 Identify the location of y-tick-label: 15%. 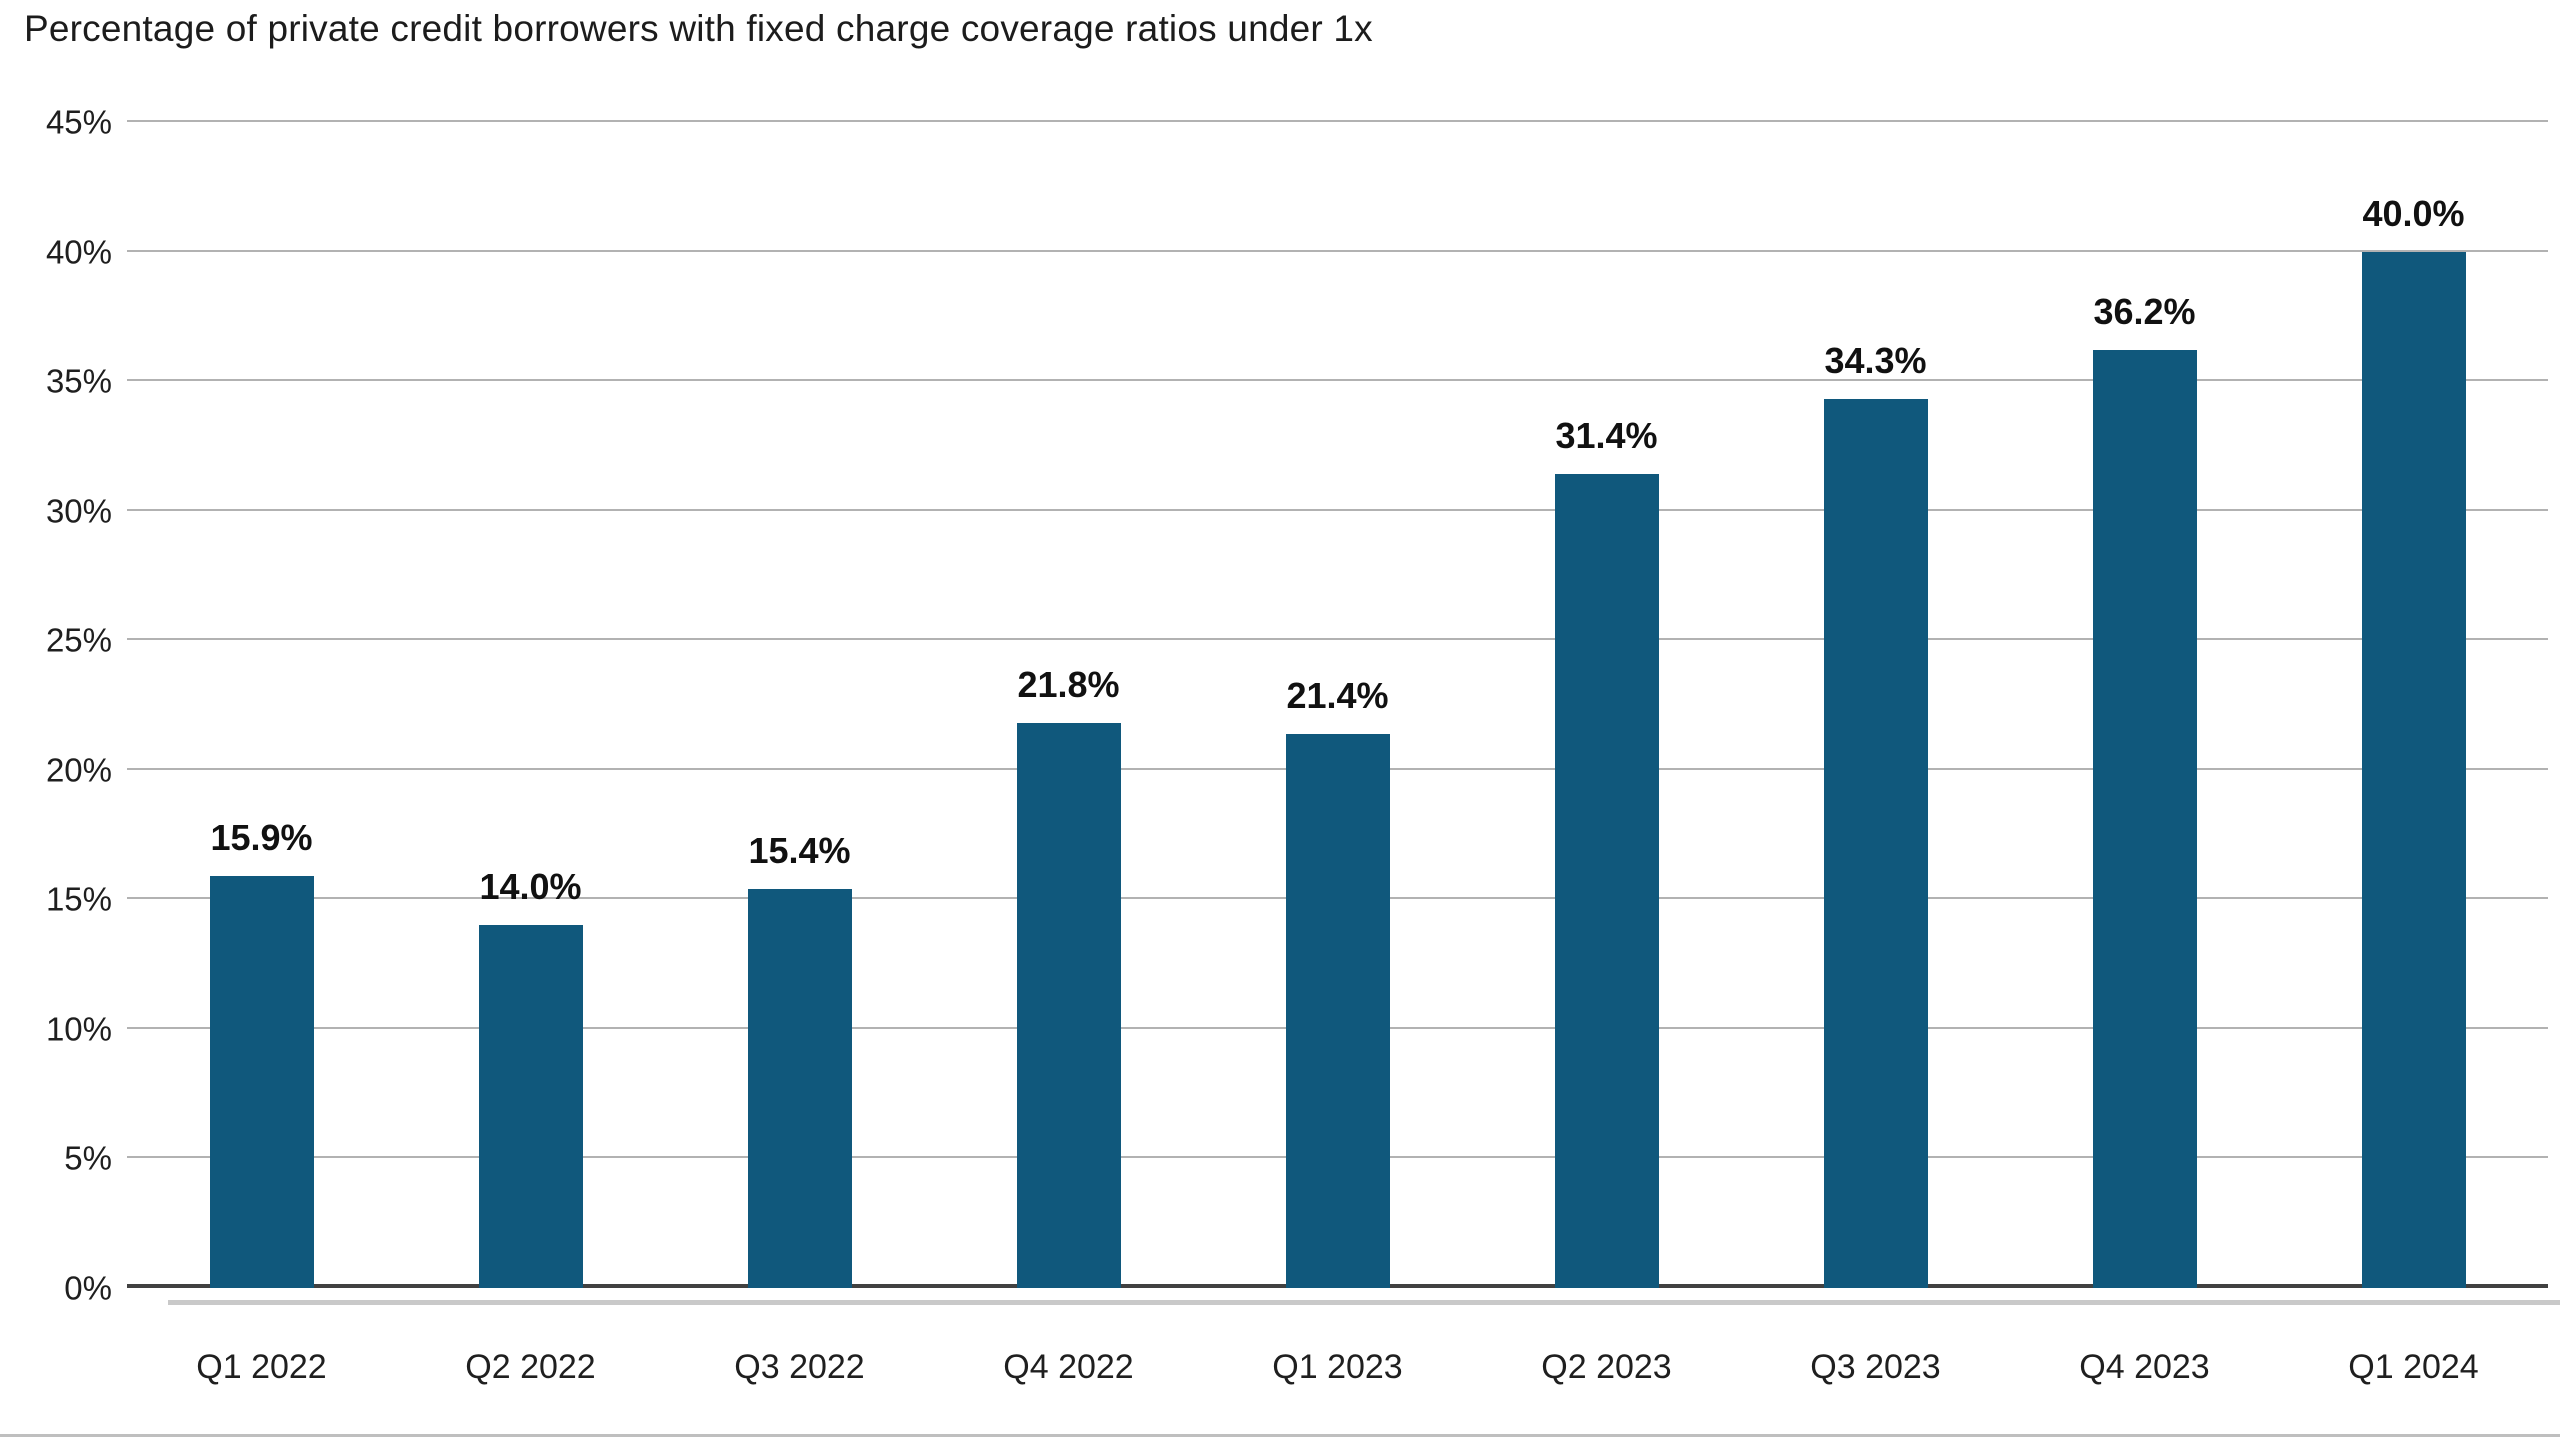
(78, 899).